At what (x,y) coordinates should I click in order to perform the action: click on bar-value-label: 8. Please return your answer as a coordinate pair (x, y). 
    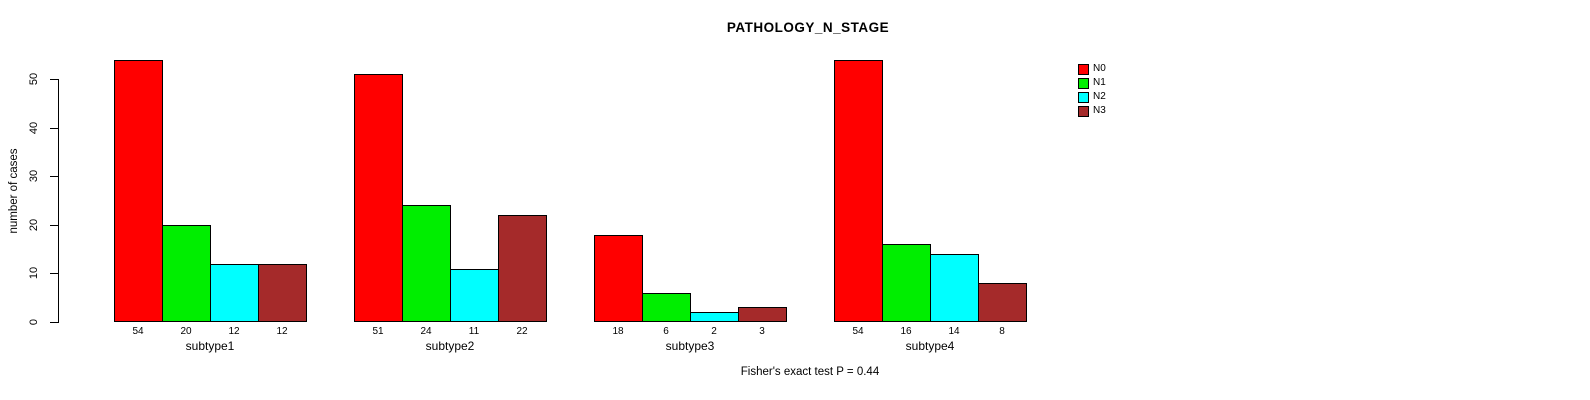
    Looking at the image, I should click on (1002, 331).